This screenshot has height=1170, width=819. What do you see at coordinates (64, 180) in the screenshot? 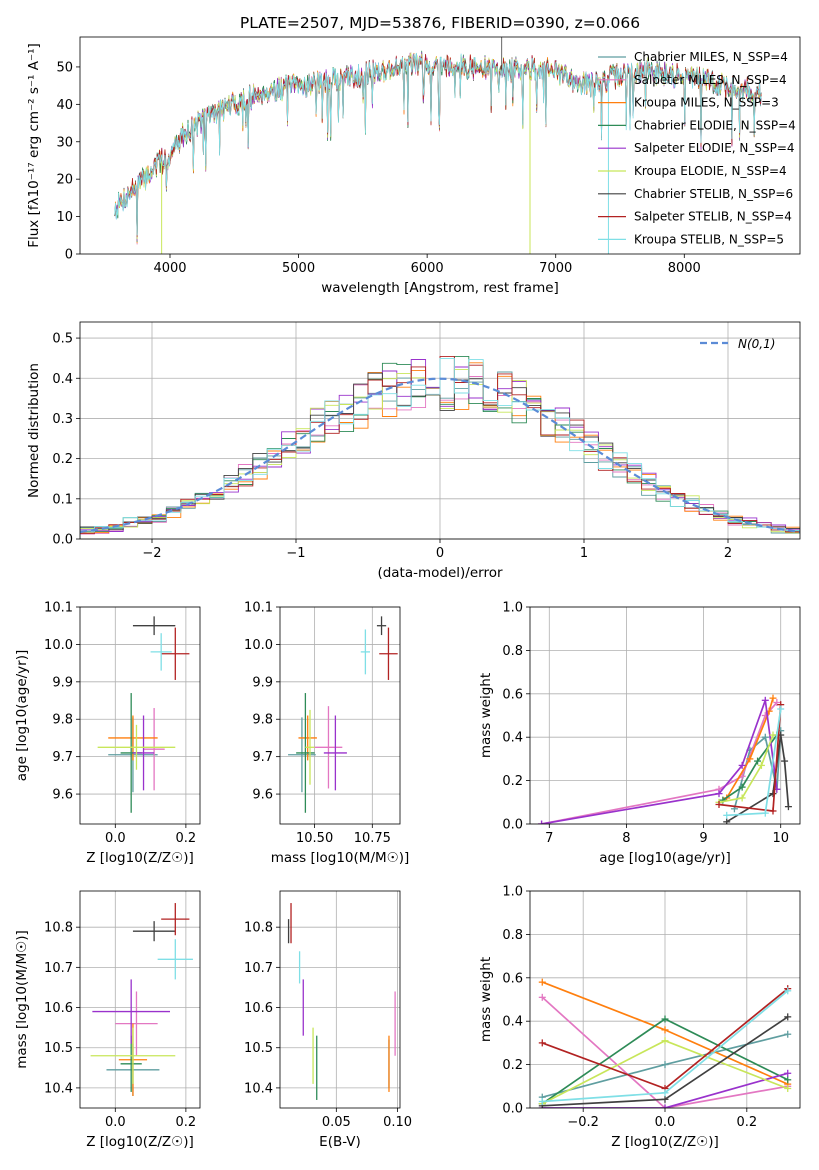
I see `y-tick-label: 20` at bounding box center [64, 180].